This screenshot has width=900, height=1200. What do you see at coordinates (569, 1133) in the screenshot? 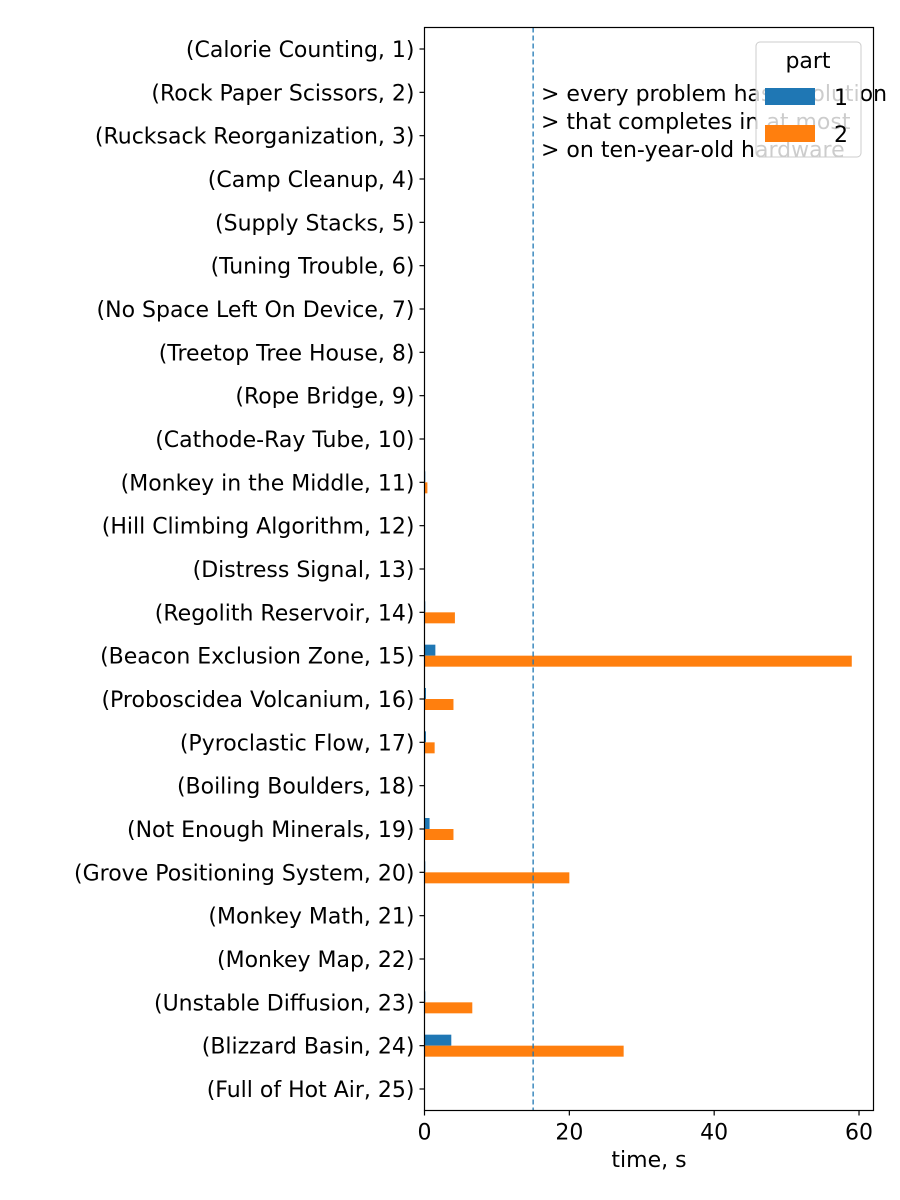
I see `x-tick-label: 20` at bounding box center [569, 1133].